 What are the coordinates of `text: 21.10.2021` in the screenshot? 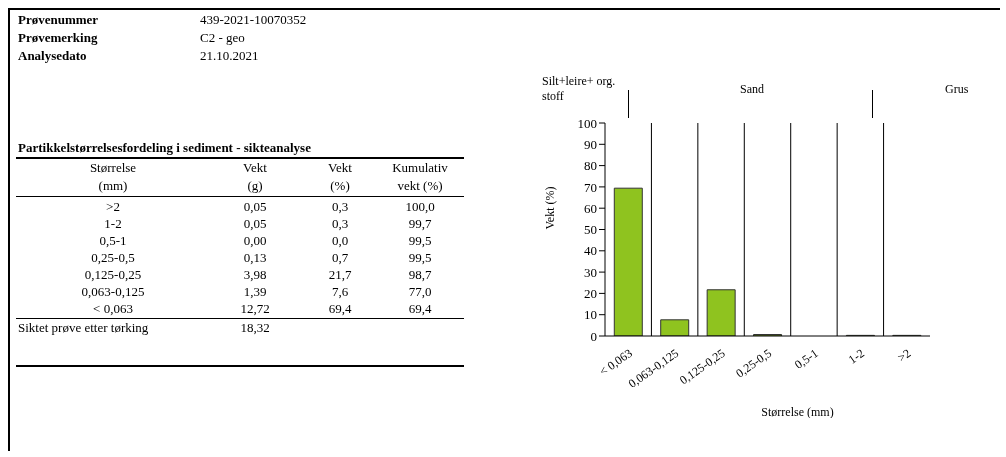 It's located at (229, 56).